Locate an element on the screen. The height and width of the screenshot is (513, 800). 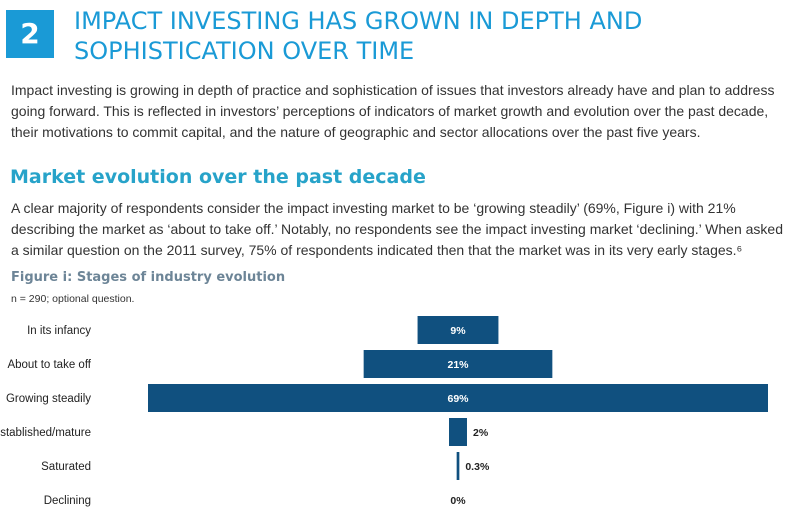
data-label: 9% is located at coordinates (458, 331).